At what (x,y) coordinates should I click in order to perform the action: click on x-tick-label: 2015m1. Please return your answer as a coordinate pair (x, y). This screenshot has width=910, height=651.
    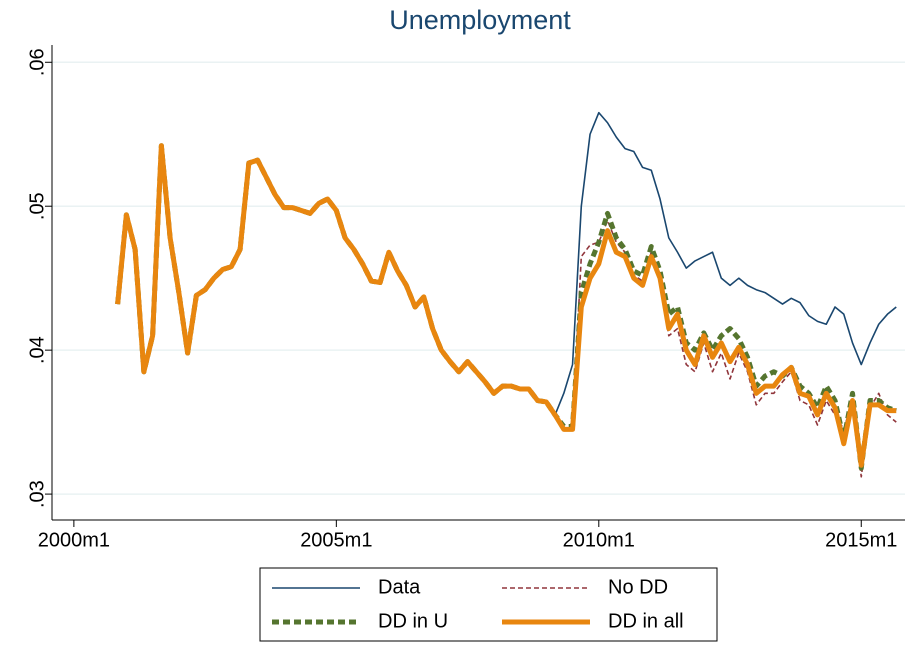
    Looking at the image, I should click on (861, 540).